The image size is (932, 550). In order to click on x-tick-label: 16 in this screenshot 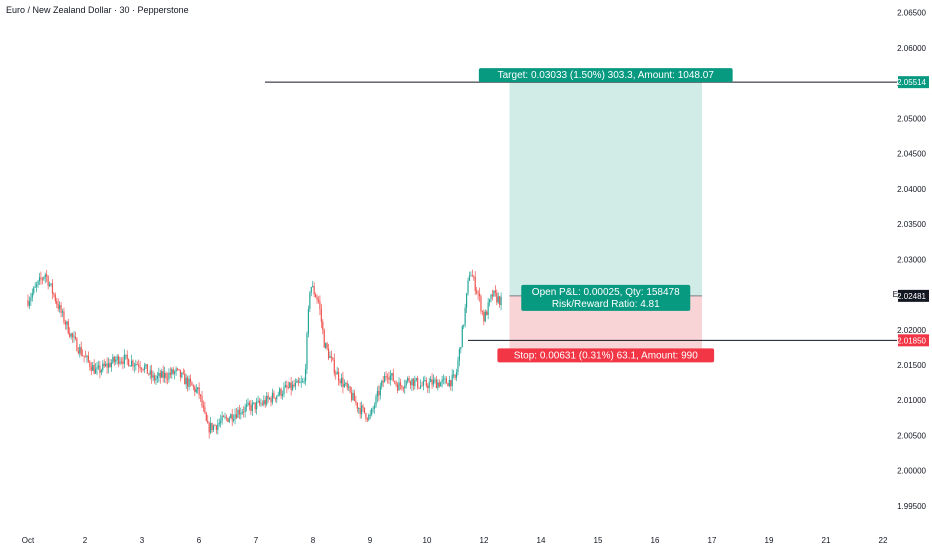, I will do `click(655, 540)`.